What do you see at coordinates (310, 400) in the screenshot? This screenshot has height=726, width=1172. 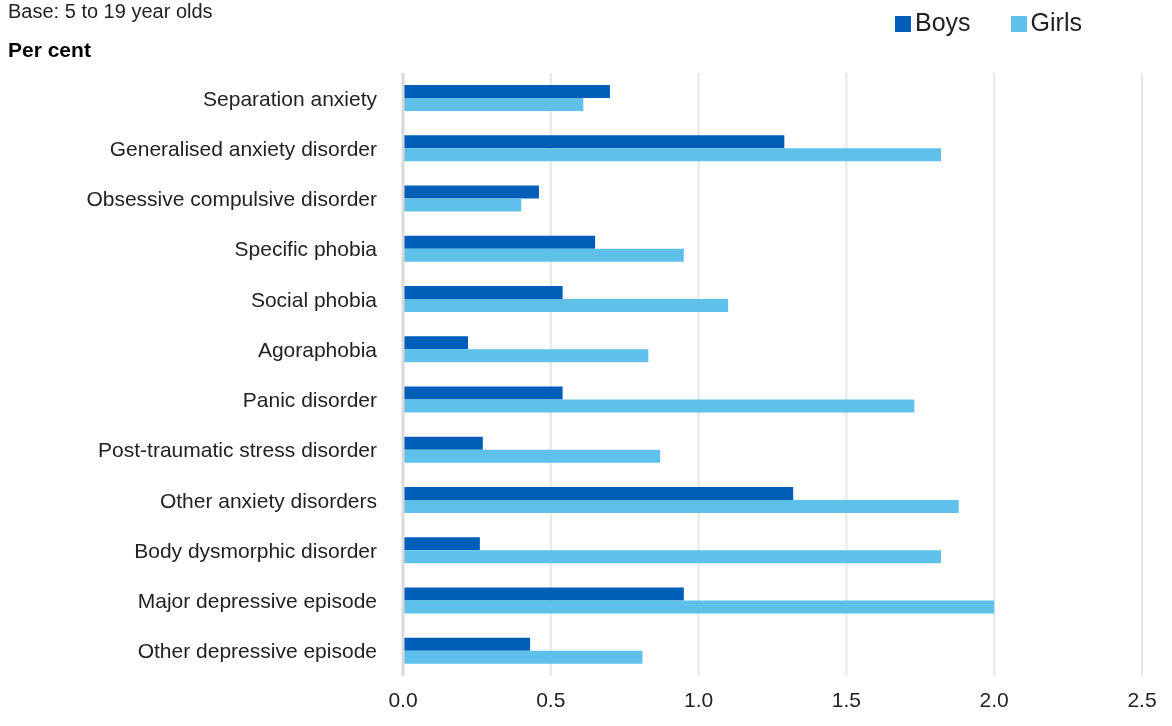 I see `y-tick-label: Panic disorder` at bounding box center [310, 400].